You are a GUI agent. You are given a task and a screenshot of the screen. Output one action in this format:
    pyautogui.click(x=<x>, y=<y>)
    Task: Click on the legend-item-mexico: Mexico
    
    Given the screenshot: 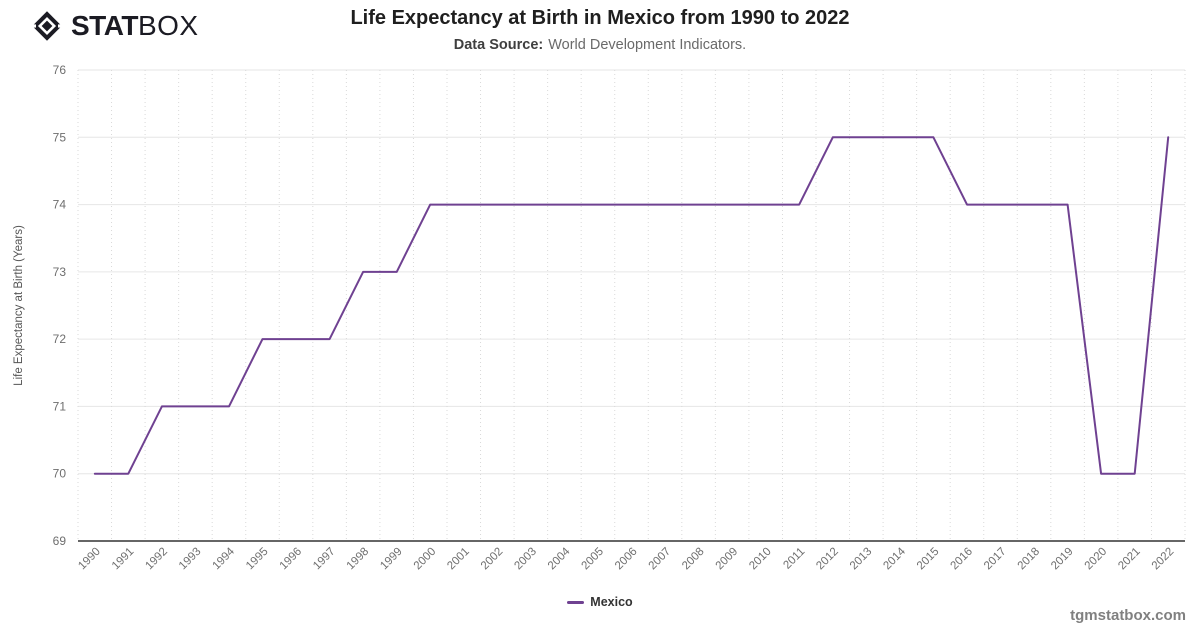 What is the action you would take?
    pyautogui.click(x=600, y=602)
    